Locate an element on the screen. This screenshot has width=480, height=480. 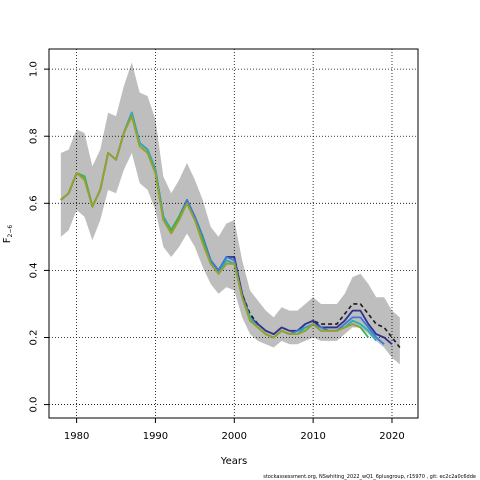
x-tick-label: 1990 is located at coordinates (155, 436).